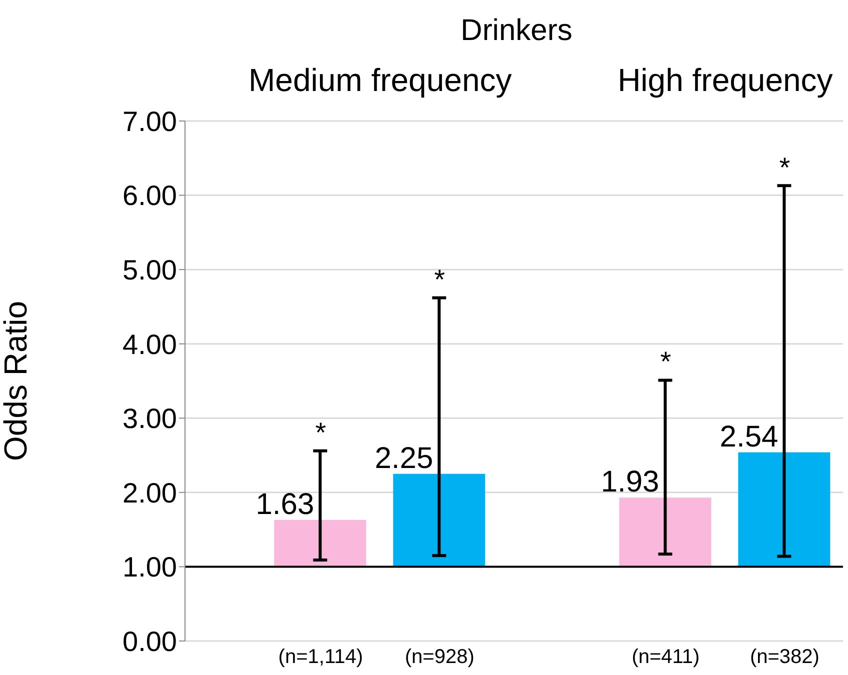 This screenshot has width=848, height=675. I want to click on x-tick-label: (n=411), so click(666, 657).